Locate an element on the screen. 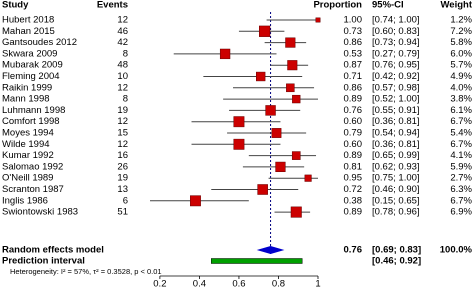 The image size is (474, 289). ci: [0.55; 0.91] is located at coordinates (396, 110).